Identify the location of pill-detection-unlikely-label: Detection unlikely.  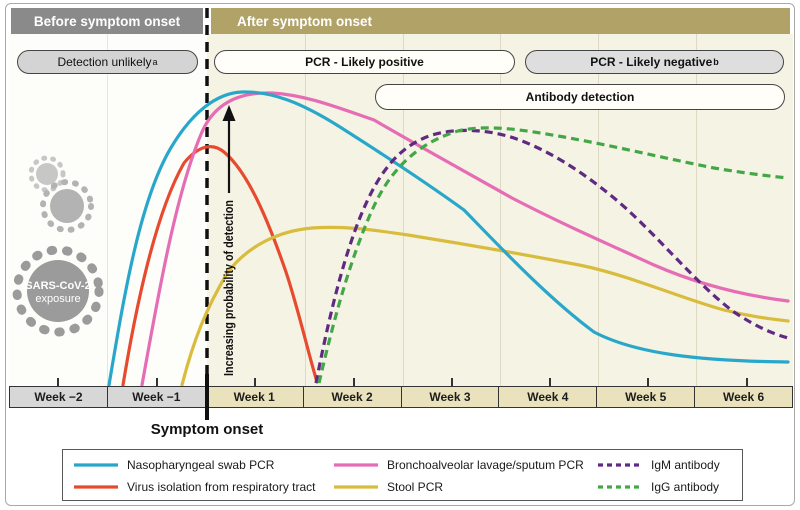
(104, 62).